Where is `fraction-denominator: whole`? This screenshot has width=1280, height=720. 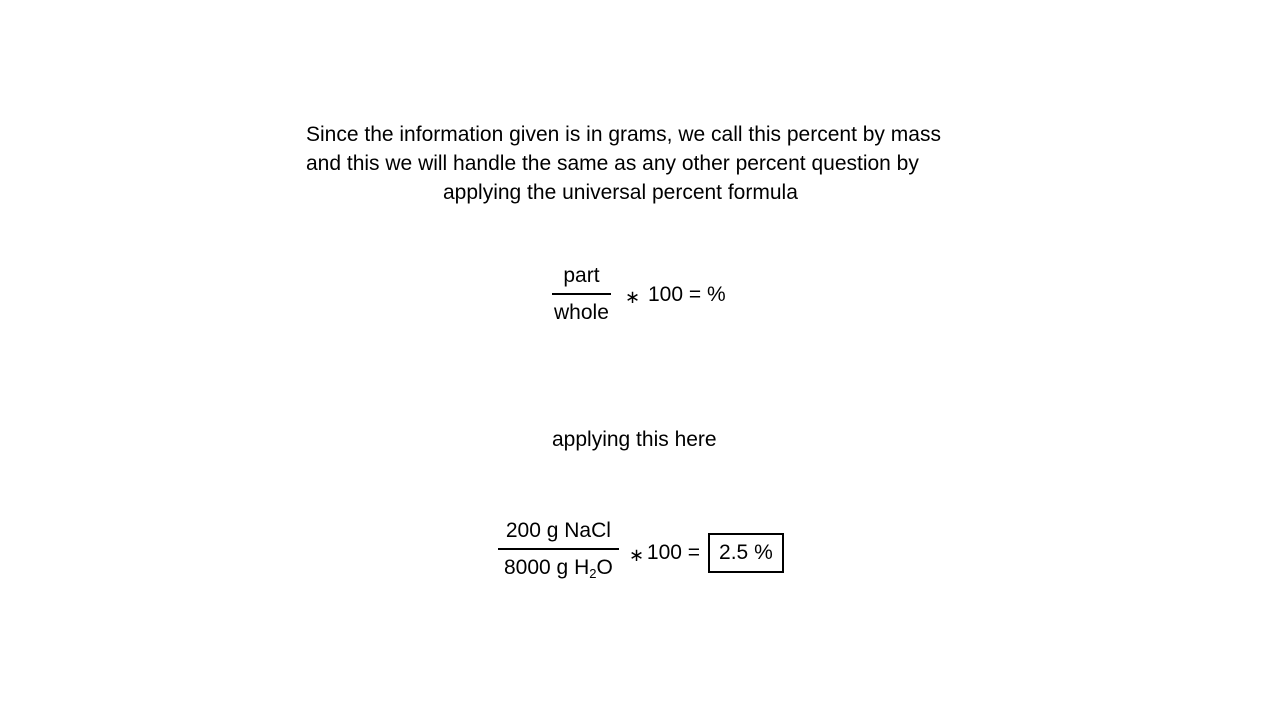
fraction-denominator: whole is located at coordinates (581, 312).